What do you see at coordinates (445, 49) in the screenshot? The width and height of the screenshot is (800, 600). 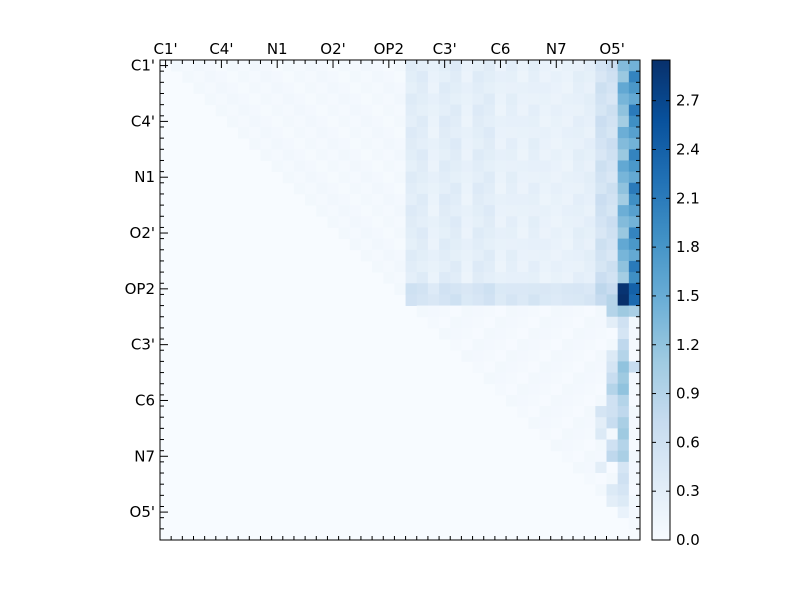 I see `x-tick-label: C3'` at bounding box center [445, 49].